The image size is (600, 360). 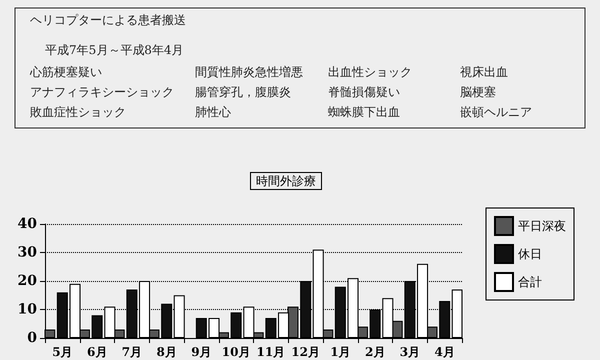 I want to click on text: 出血性ショック, so click(x=370, y=72).